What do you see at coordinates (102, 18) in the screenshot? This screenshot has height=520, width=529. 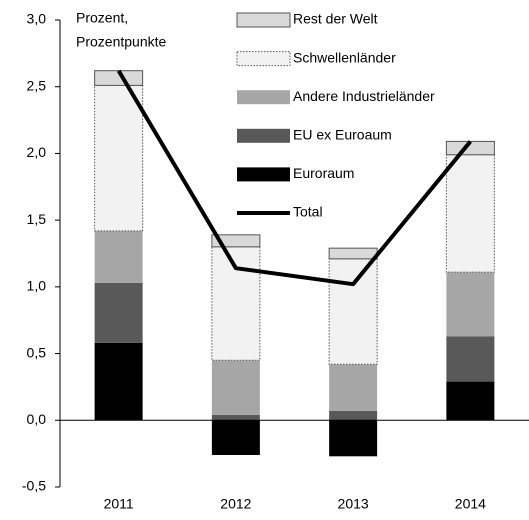 I see `y-axis-label: Prozent,` at bounding box center [102, 18].